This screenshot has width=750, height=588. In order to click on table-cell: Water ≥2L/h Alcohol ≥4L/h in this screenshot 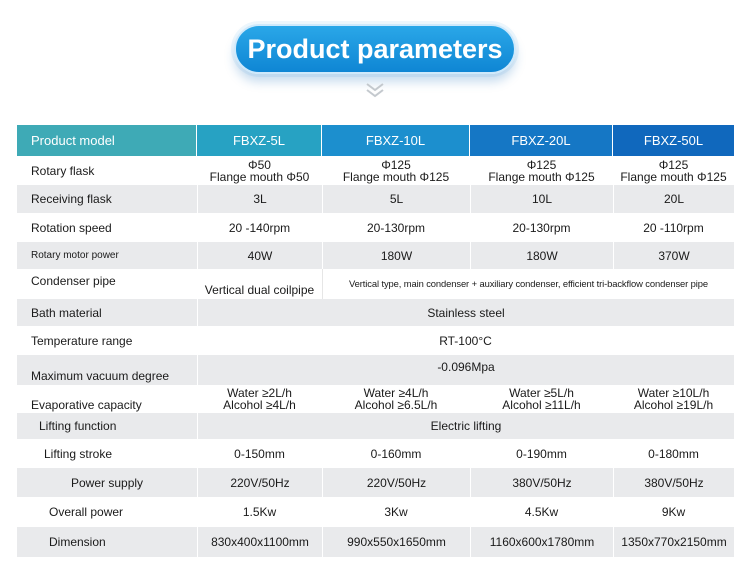, I will do `click(259, 399)`.